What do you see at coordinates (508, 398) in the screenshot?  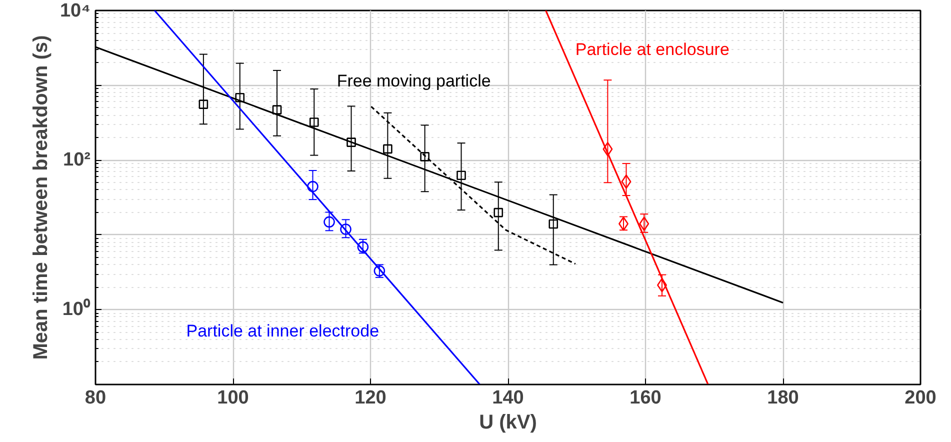 I see `x-tick-label: 140` at bounding box center [508, 398].